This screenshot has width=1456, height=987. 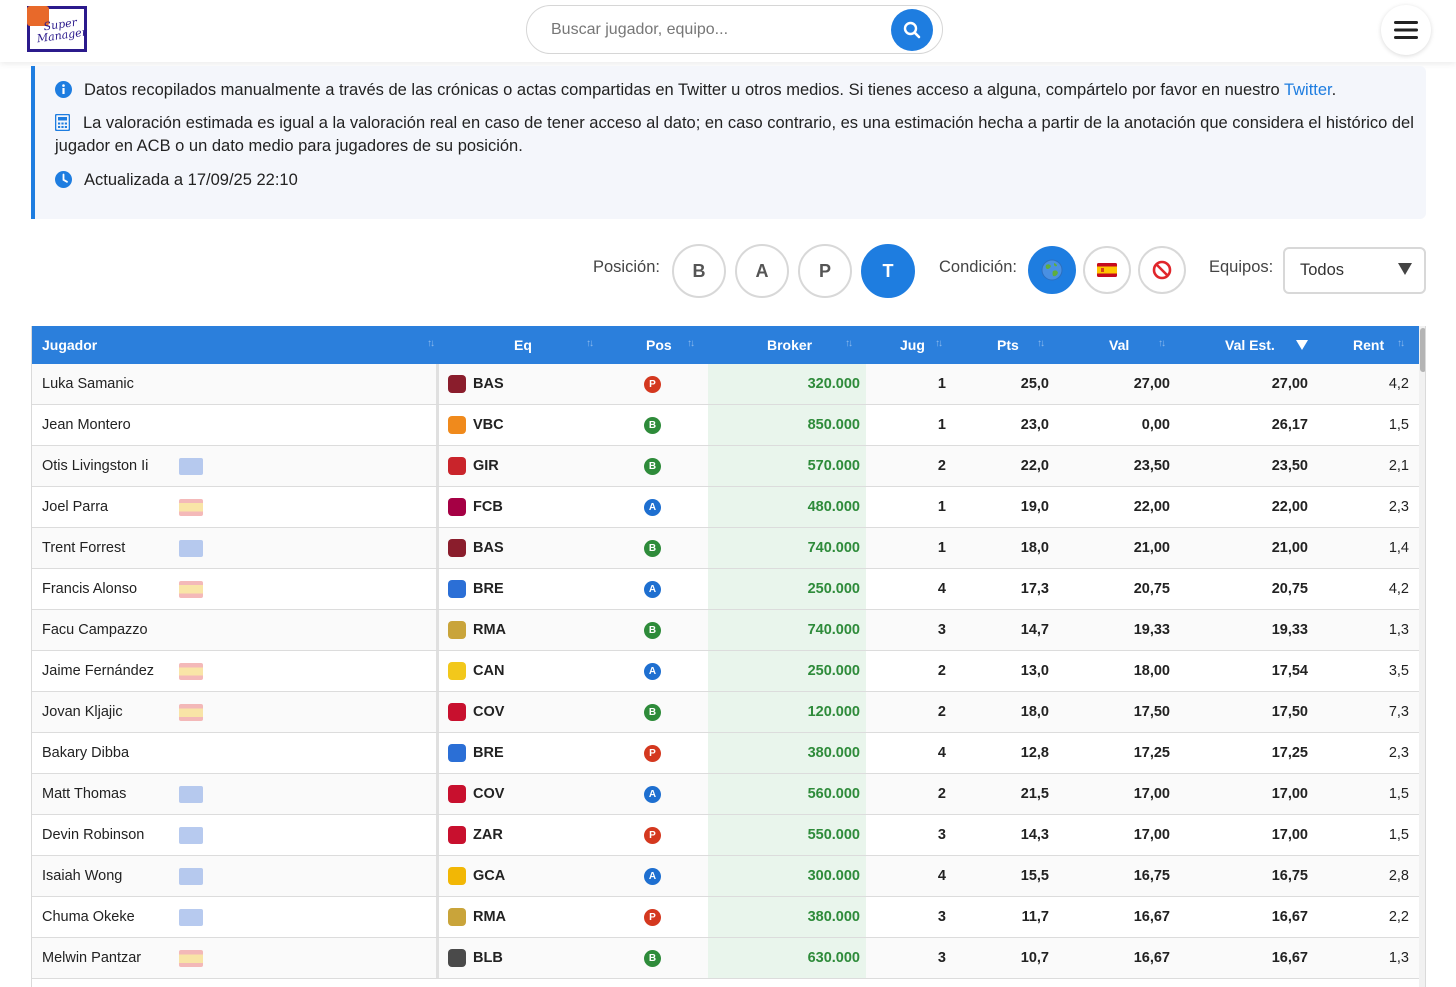 What do you see at coordinates (98, 671) in the screenshot?
I see `player-name: Jaime Fernández` at bounding box center [98, 671].